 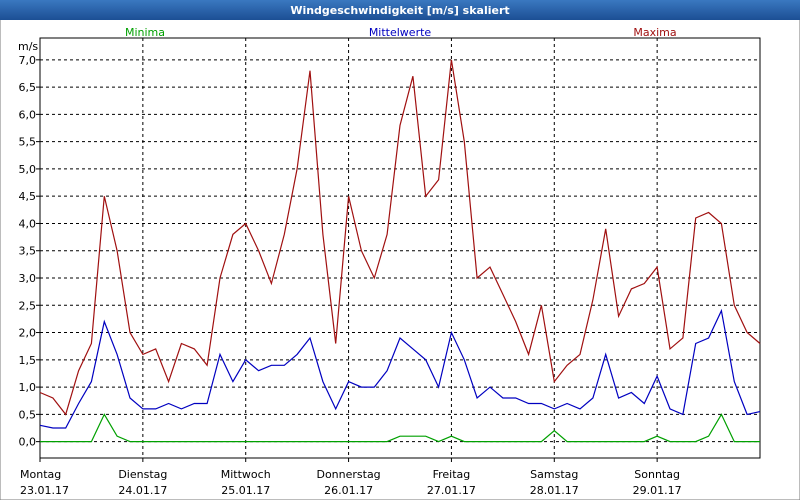 What do you see at coordinates (28, 333) in the screenshot?
I see `y-tick-label: 2,0` at bounding box center [28, 333].